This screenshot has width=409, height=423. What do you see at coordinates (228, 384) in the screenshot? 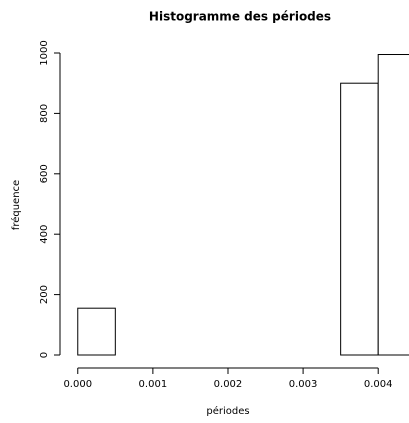
I see `x-tick-label: 0.002` at bounding box center [228, 384].